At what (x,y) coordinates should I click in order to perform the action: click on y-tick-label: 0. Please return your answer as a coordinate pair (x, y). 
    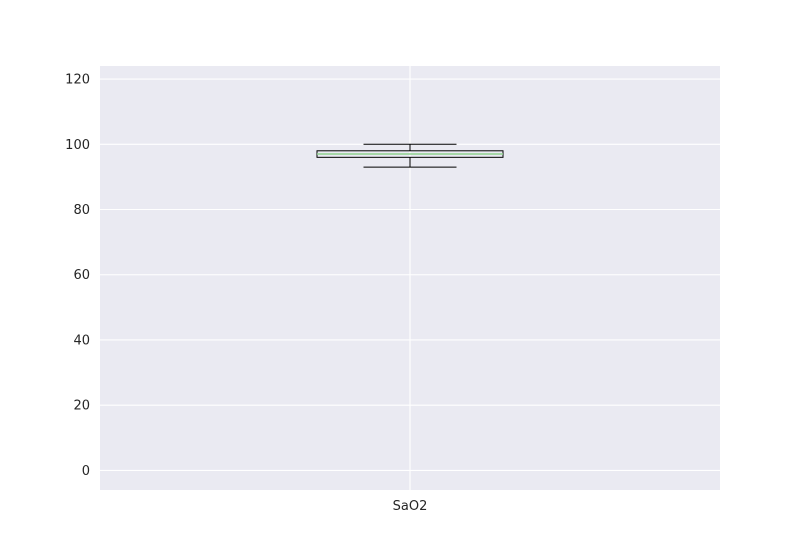
    Looking at the image, I should click on (86, 471).